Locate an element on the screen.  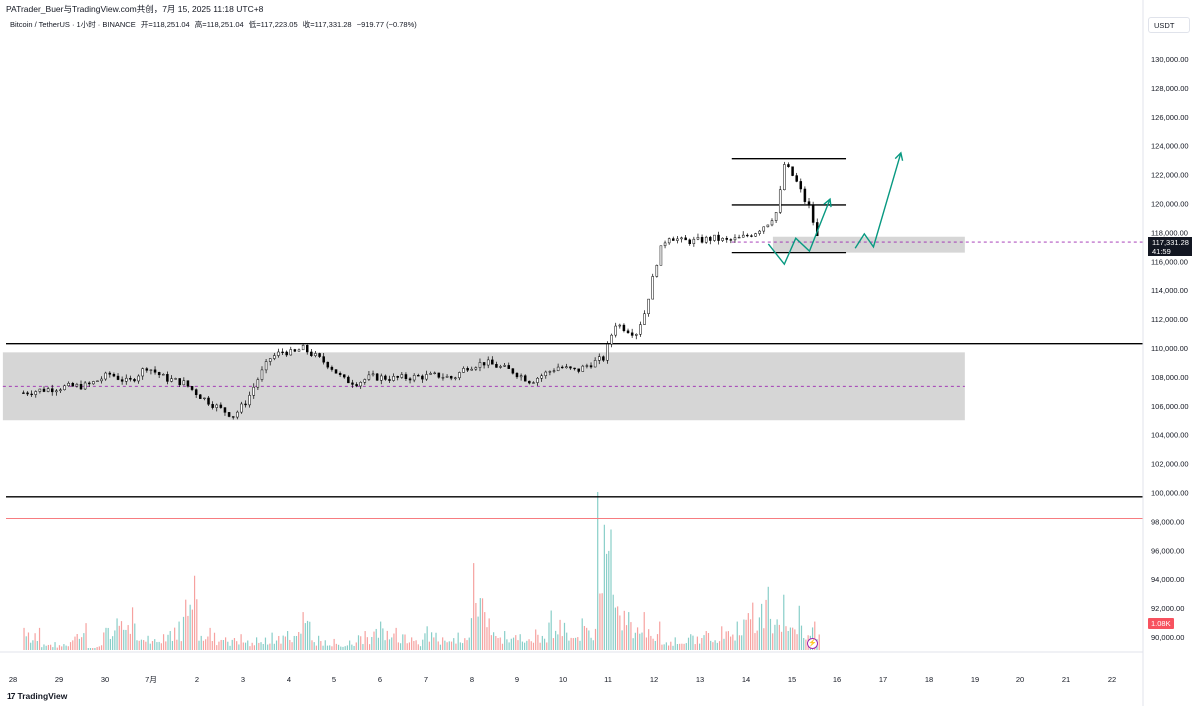
time-tick-label: 19 is located at coordinates (975, 679).